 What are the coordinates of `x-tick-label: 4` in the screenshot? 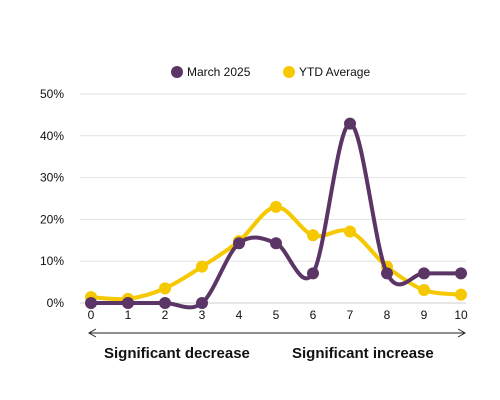 It's located at (239, 315).